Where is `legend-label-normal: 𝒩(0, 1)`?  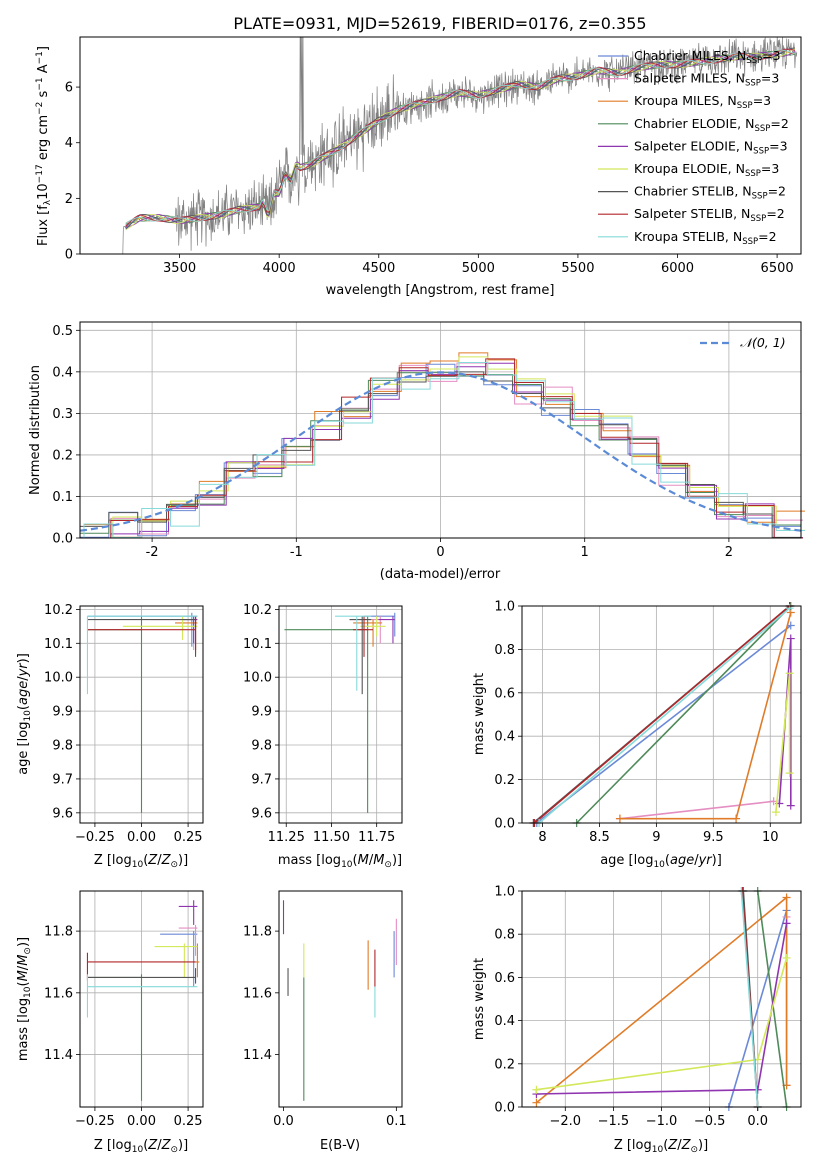
legend-label-normal: 𝒩(0, 1) is located at coordinates (763, 342).